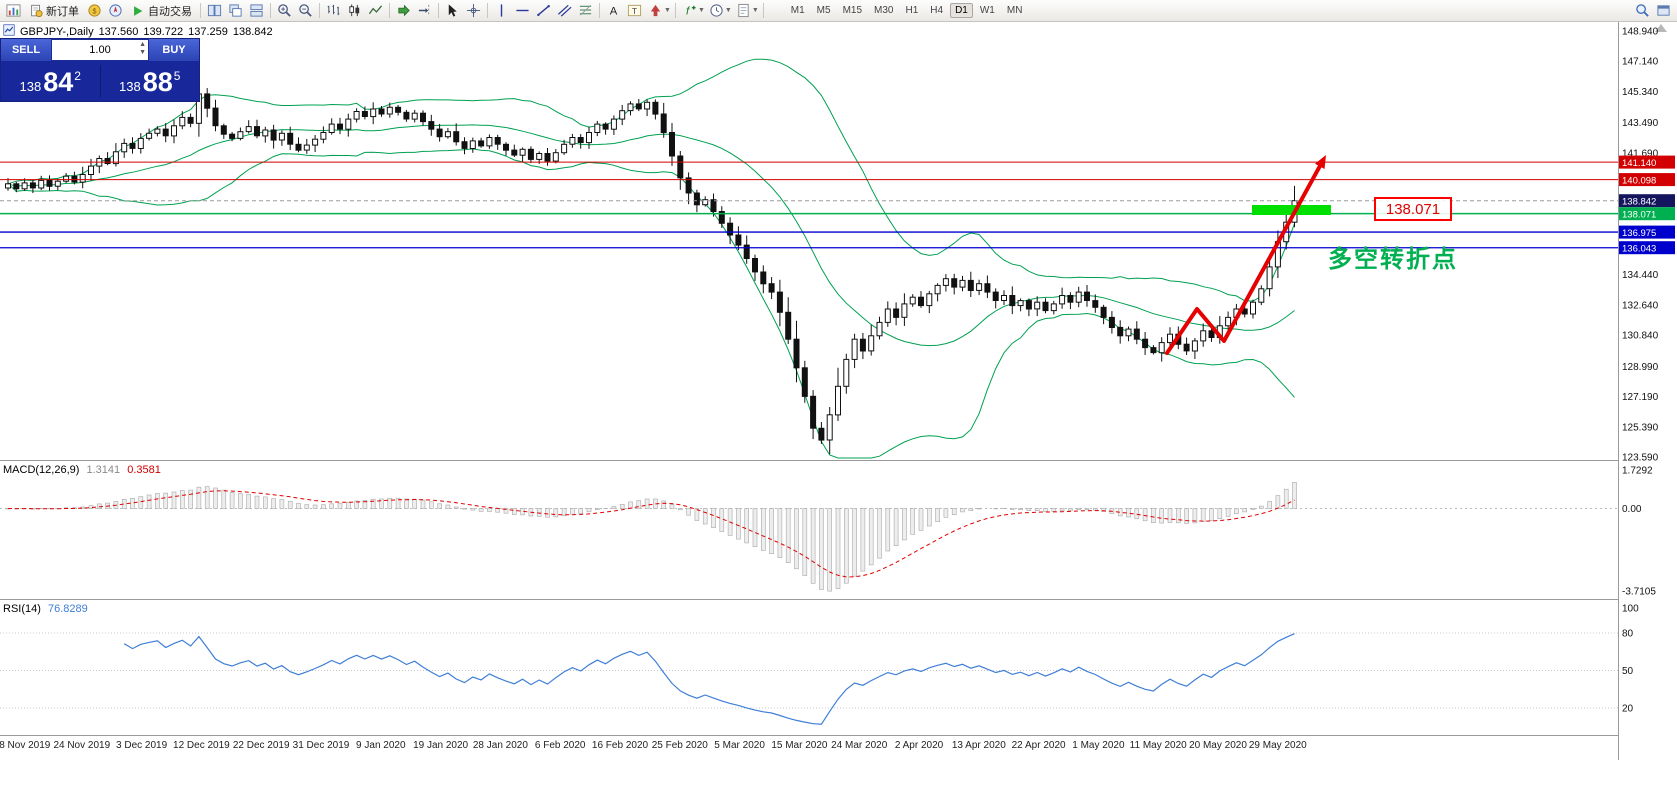  I want to click on turning-point-annotation: 多空转折点, so click(1393, 259).